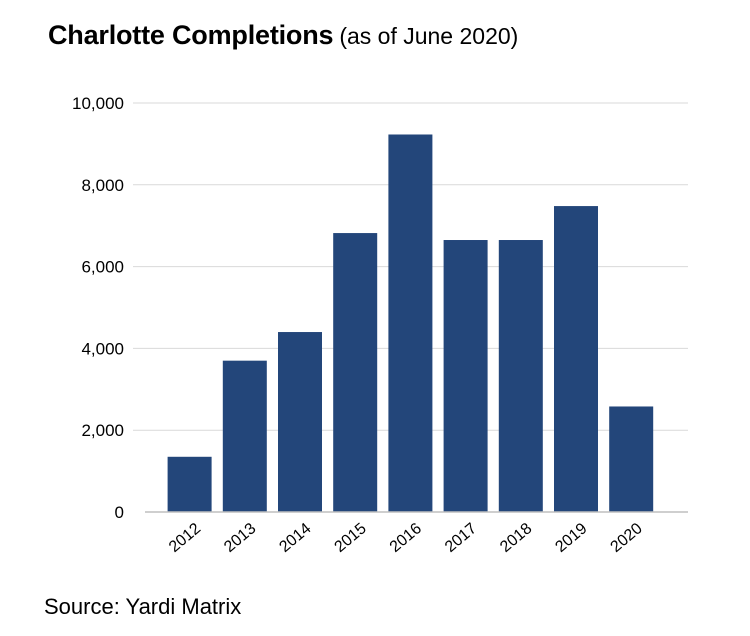  I want to click on x-tick-label: 2017, so click(461, 538).